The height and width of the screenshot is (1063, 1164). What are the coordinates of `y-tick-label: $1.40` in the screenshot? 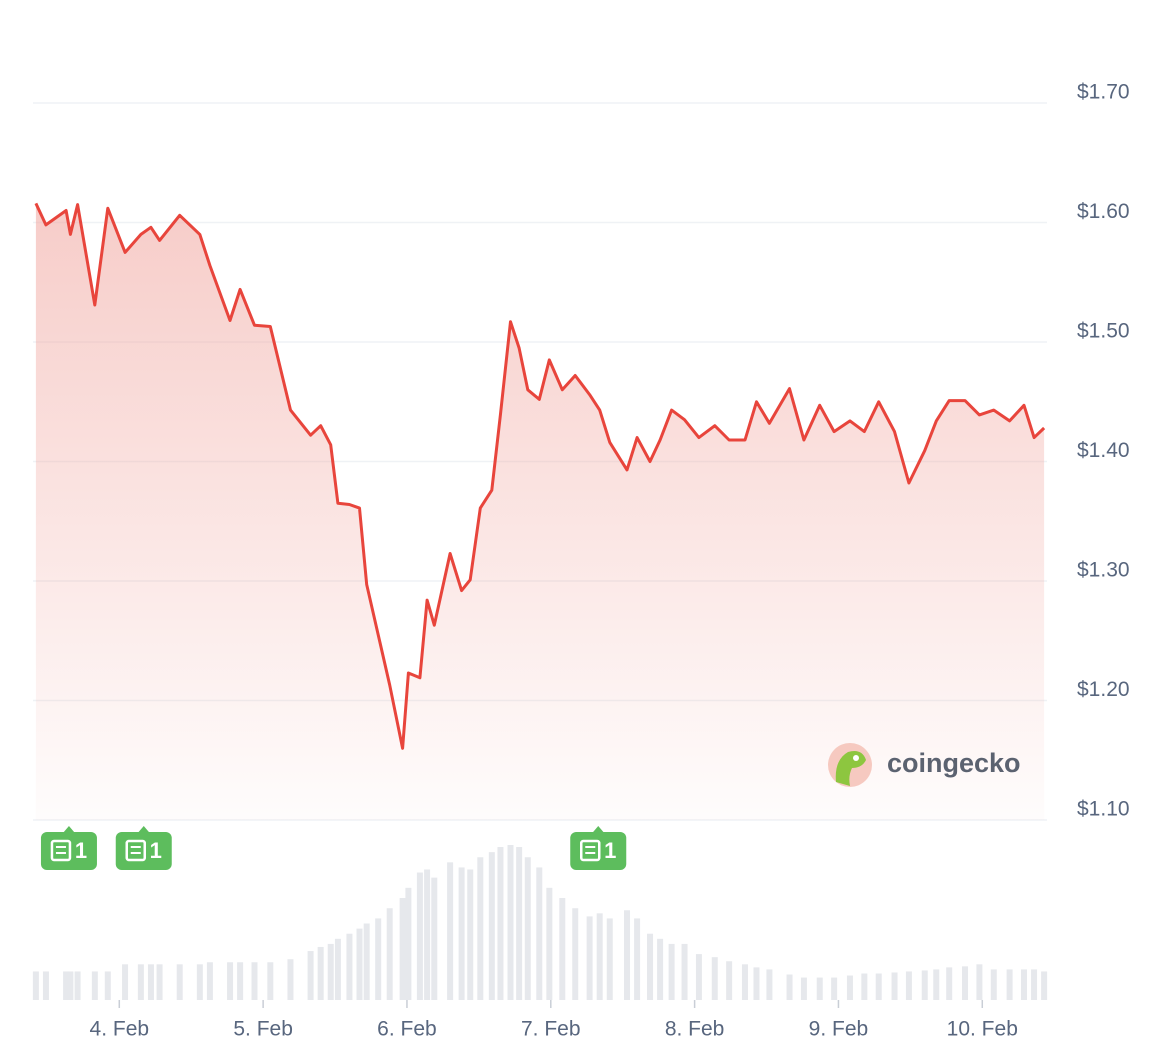 It's located at (1103, 450).